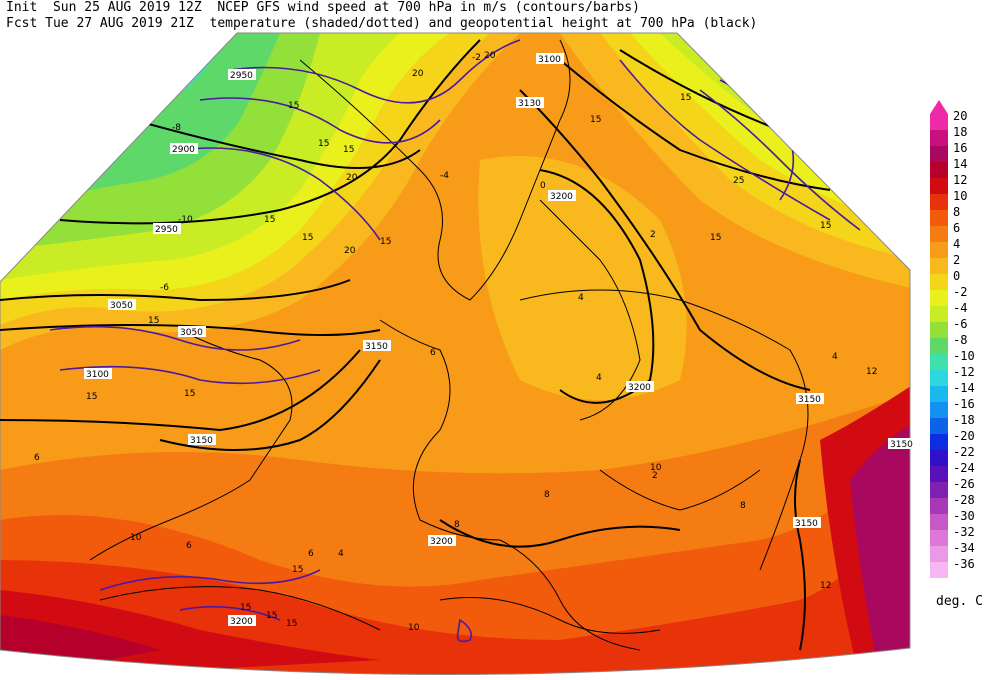 The image size is (1000, 680). Describe the element at coordinates (164, 288) in the screenshot. I see `contour-label: -6` at that location.